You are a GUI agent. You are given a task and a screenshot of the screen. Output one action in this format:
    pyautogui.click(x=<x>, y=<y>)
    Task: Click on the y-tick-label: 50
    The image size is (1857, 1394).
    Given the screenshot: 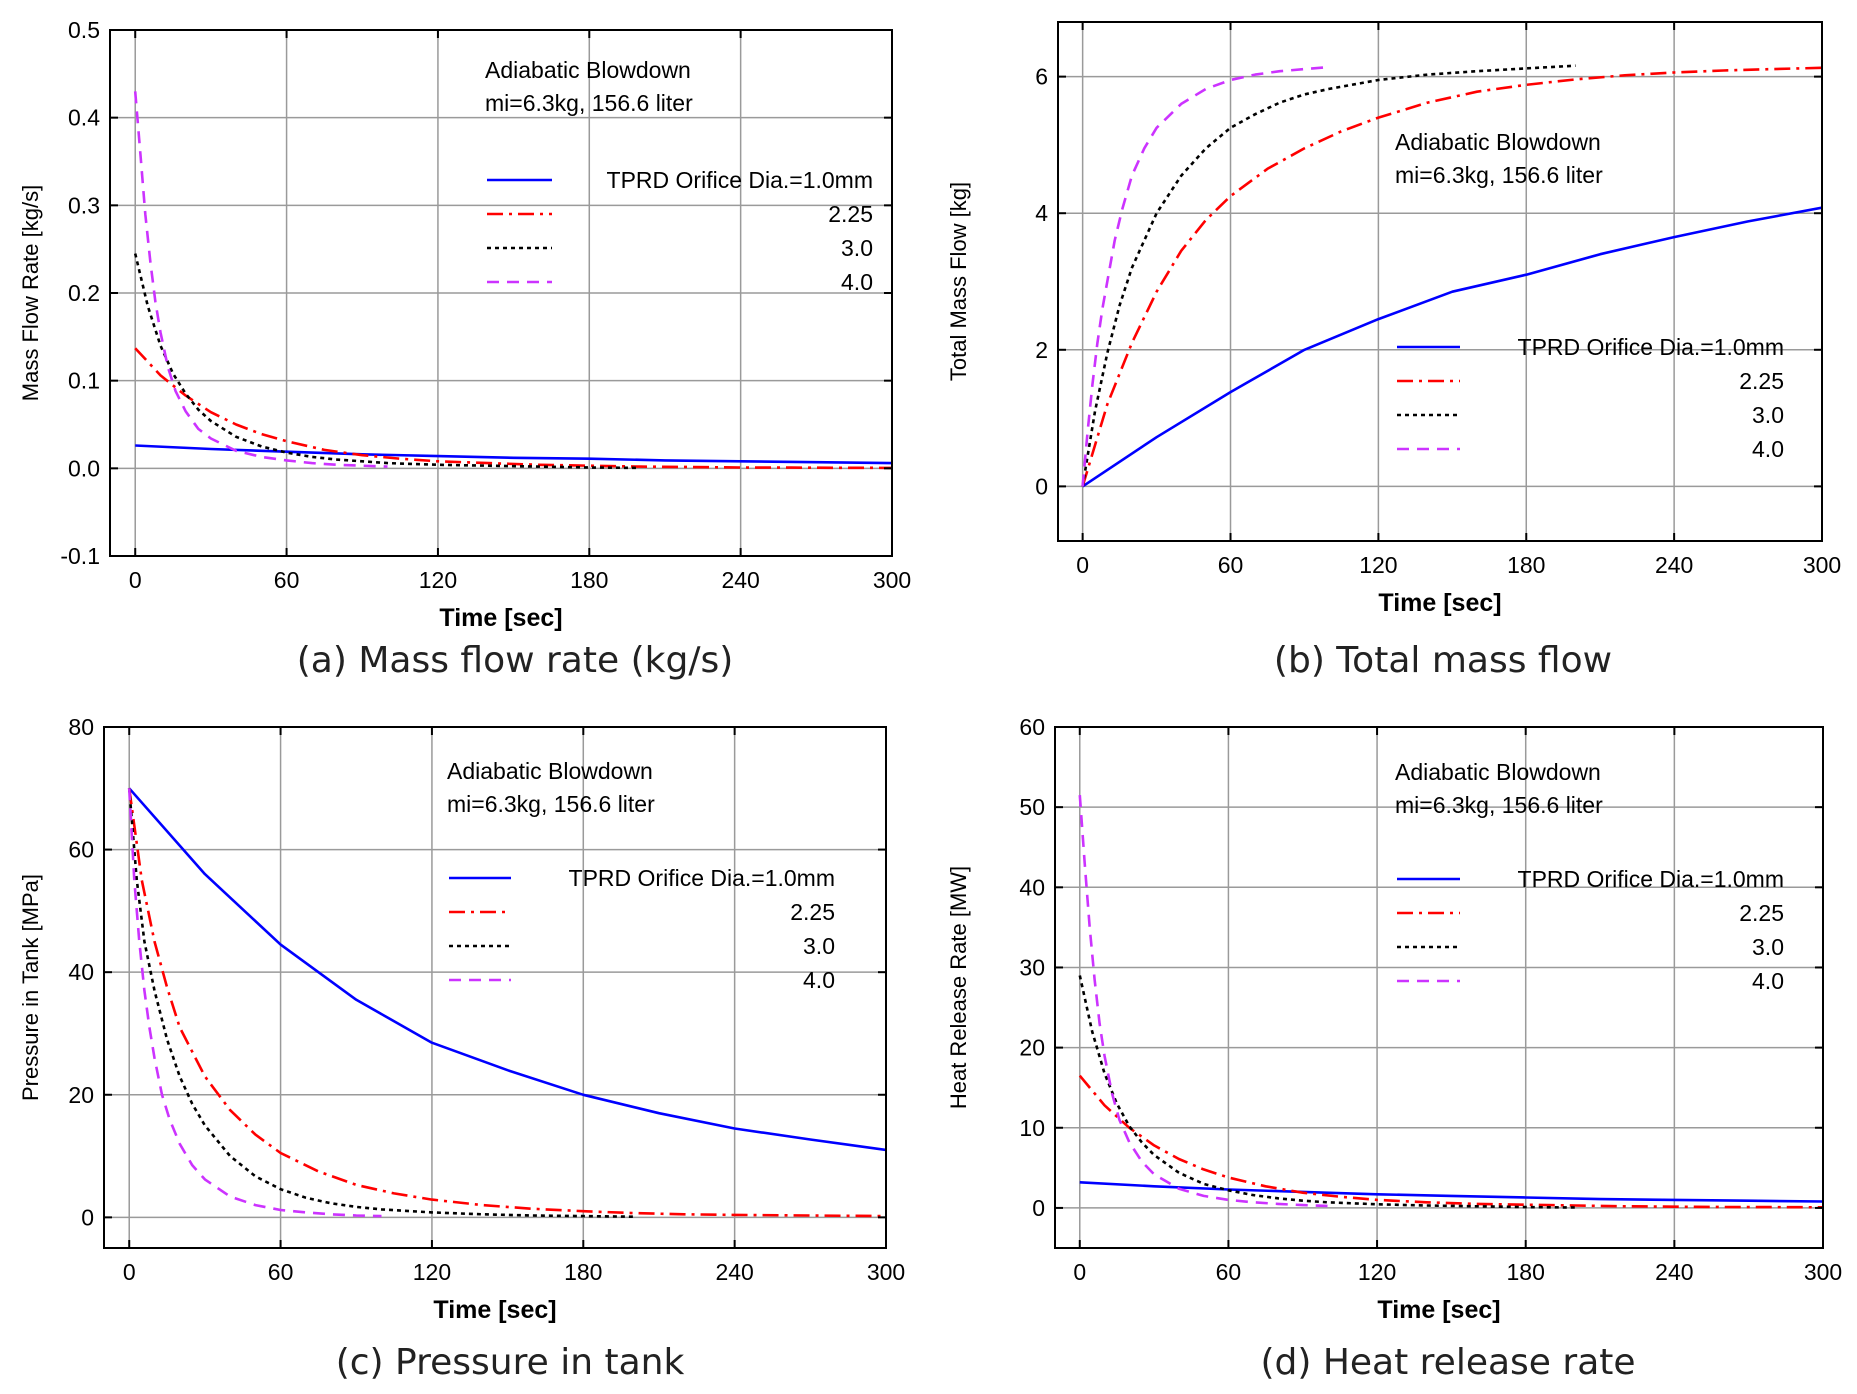 What is the action you would take?
    pyautogui.click(x=1032, y=807)
    